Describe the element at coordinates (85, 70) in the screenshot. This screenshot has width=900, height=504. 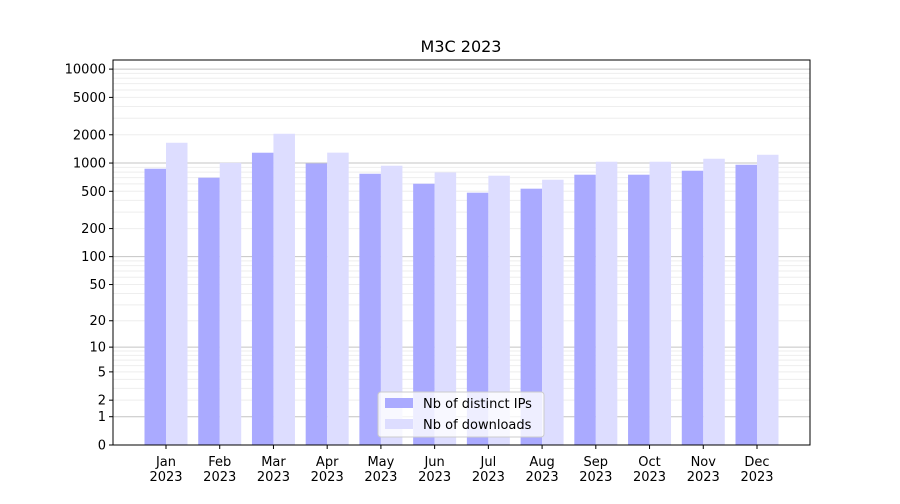
I see `y-tick-label: 10000` at that location.